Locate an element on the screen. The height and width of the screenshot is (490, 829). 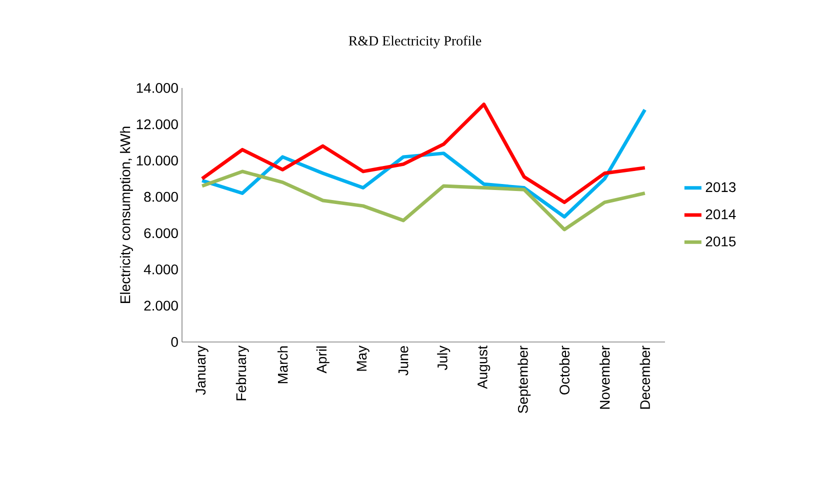
x-tick-label: March is located at coordinates (283, 365).